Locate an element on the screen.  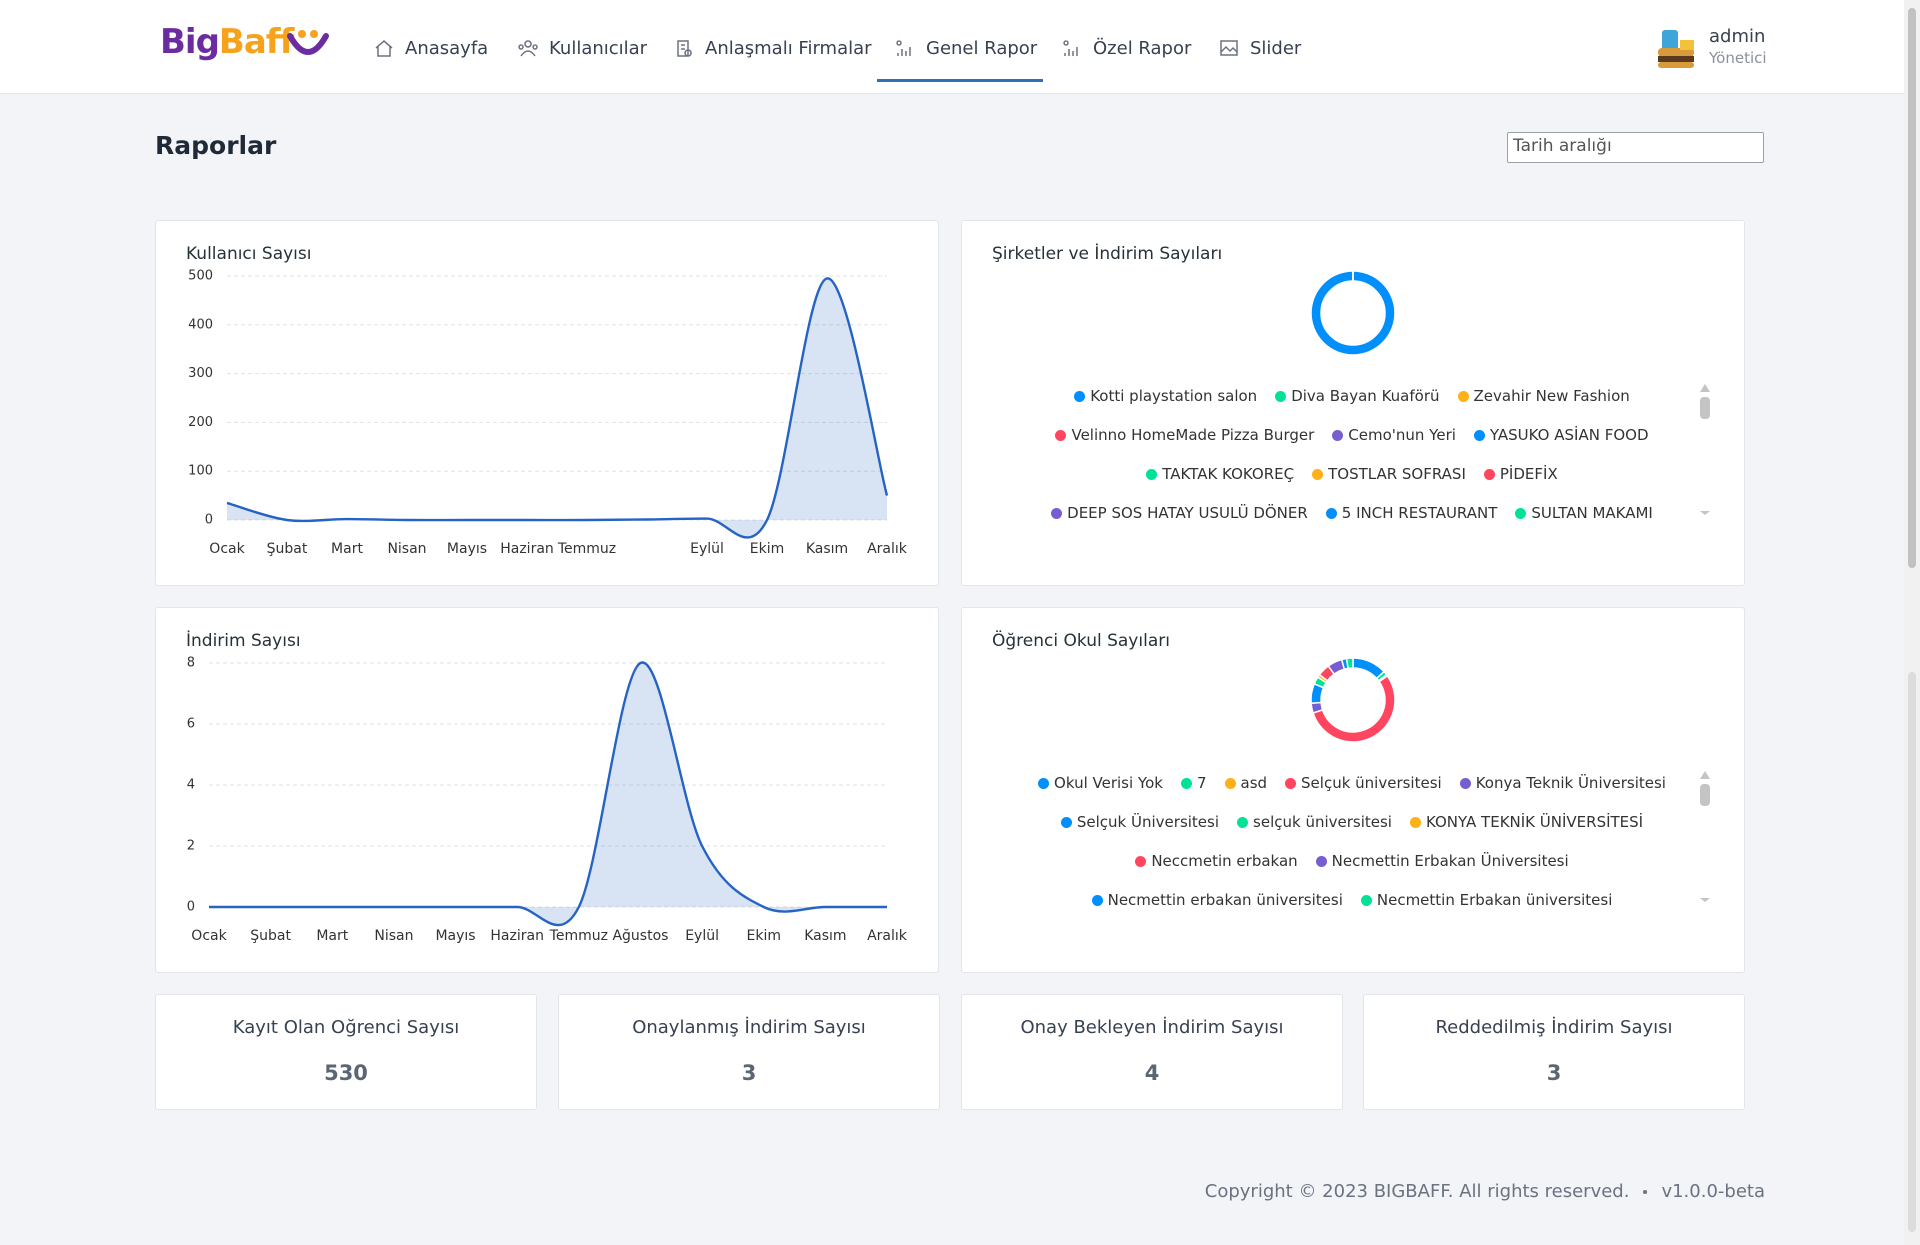
scrollbar is located at coordinates (1912, 622).